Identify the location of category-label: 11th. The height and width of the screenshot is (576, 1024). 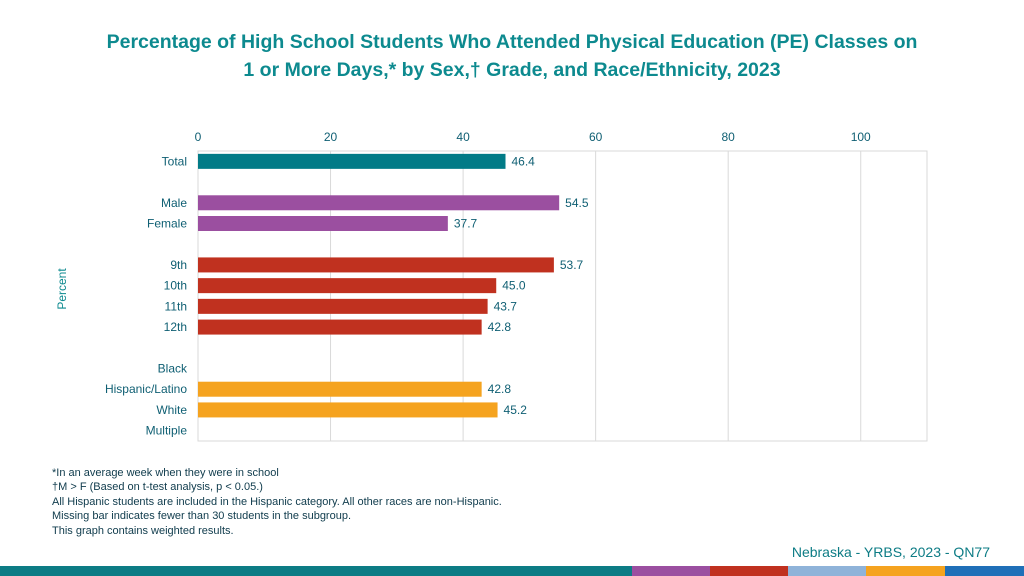
(176, 306).